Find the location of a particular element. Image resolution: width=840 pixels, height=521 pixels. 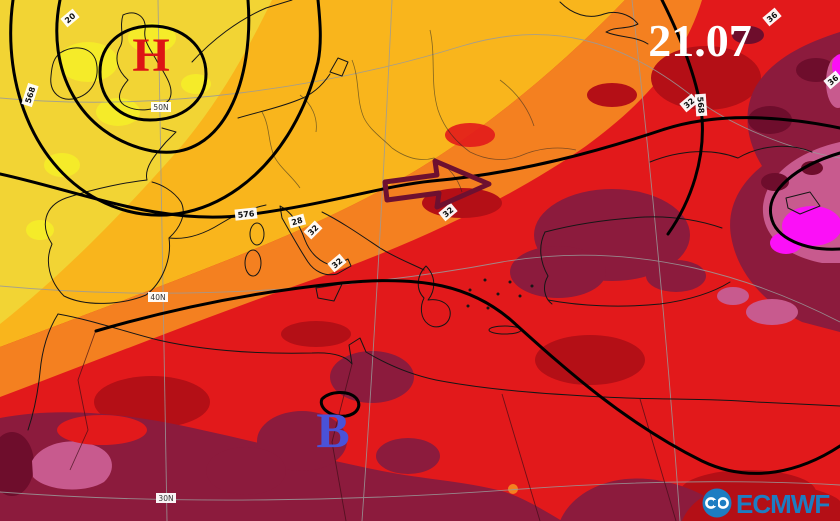

country-borders is located at coordinates (419, 111).